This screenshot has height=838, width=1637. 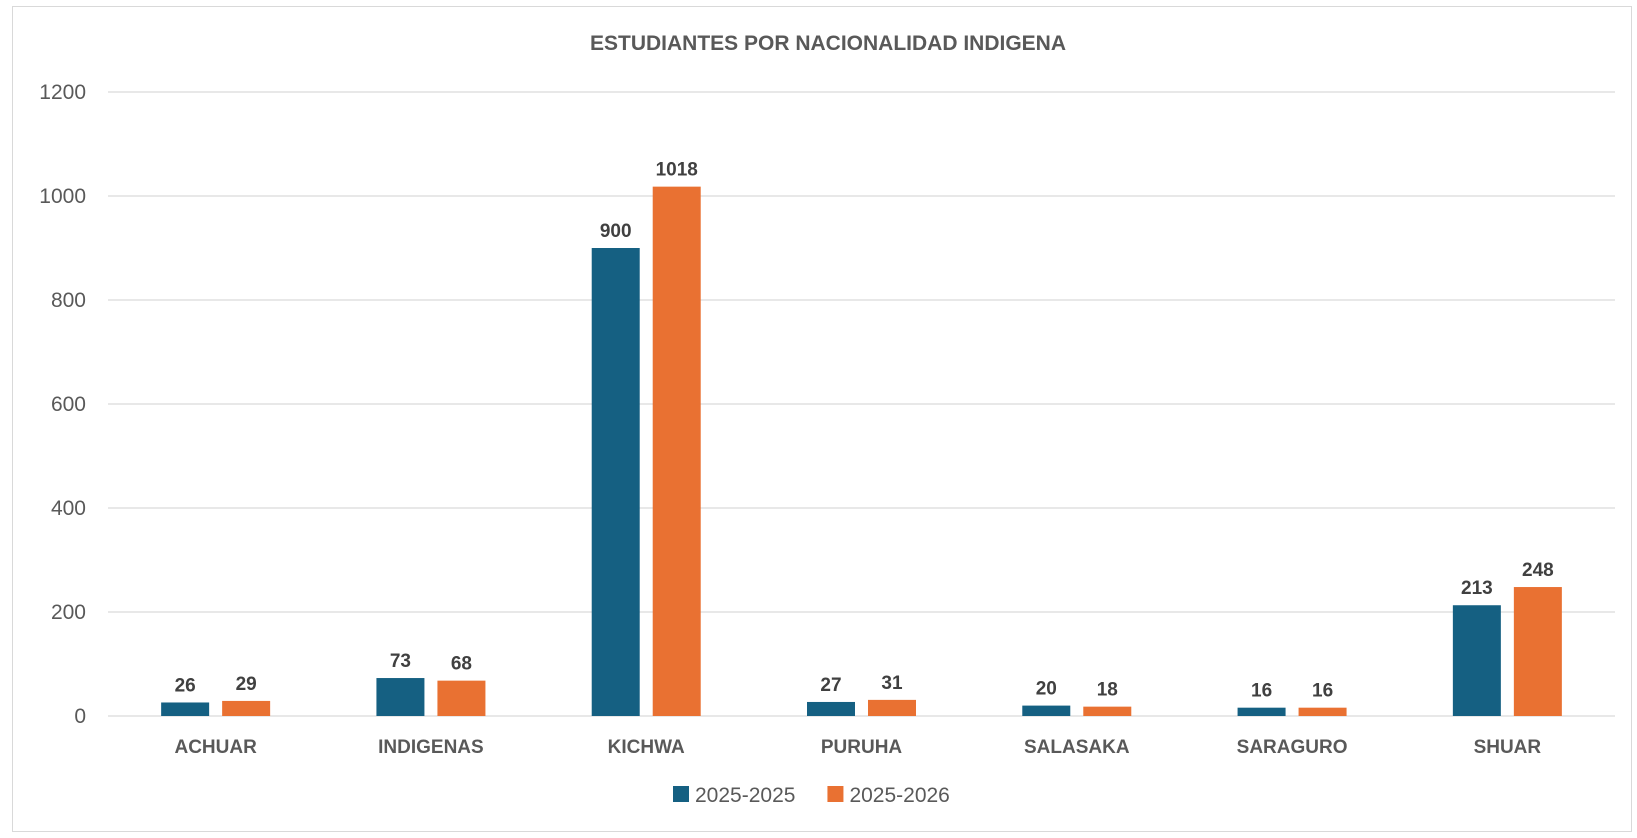 What do you see at coordinates (1292, 747) in the screenshot?
I see `category-label: SARAGURO` at bounding box center [1292, 747].